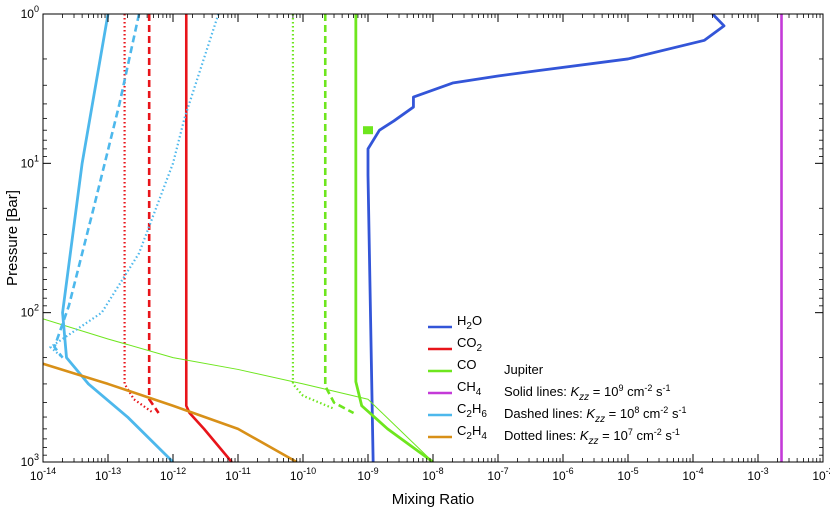 The height and width of the screenshot is (513, 830). What do you see at coordinates (455, 388) in the screenshot?
I see `legend-item-ch4: CH4` at bounding box center [455, 388].